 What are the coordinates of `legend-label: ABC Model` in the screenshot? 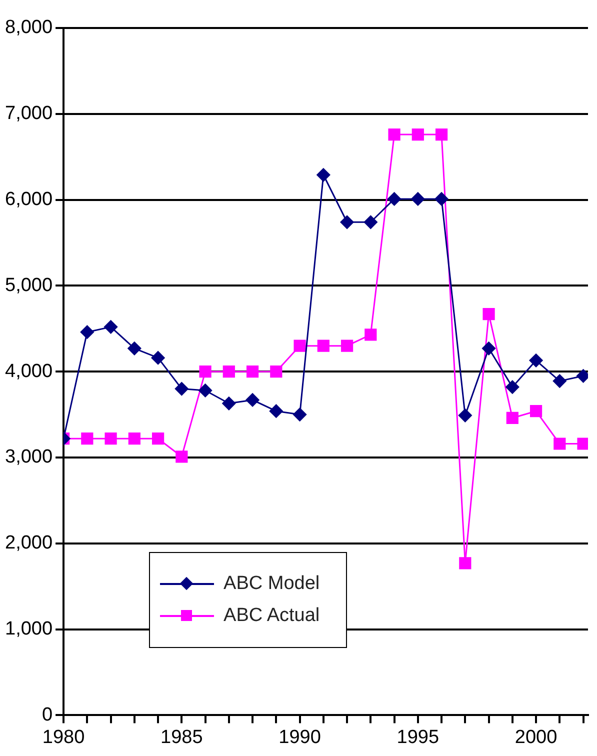 It's located at (272, 584).